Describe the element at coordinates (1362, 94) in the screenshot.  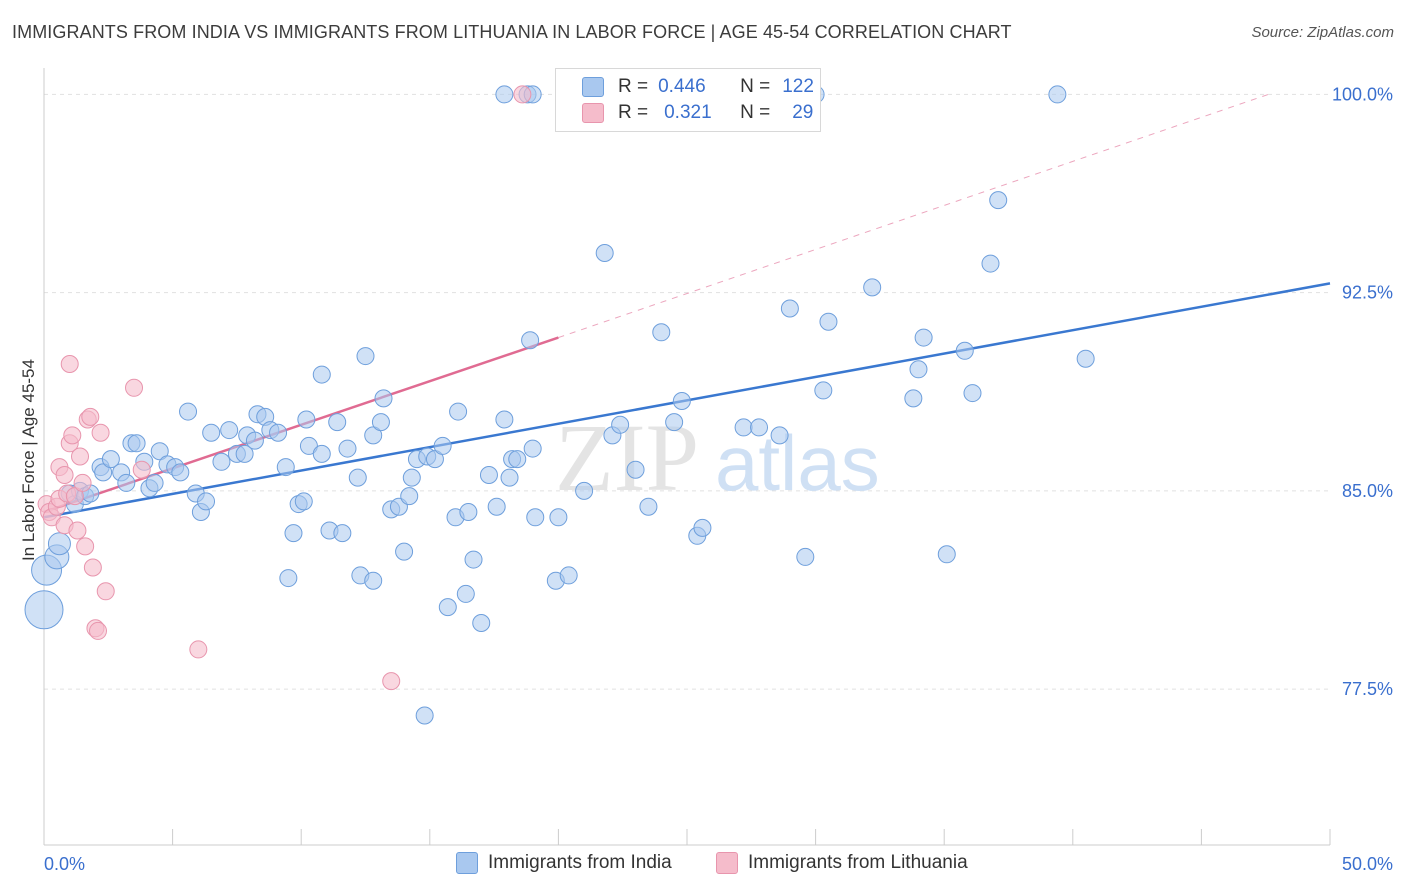
I see `y-tick-label: 100.0%` at that location.